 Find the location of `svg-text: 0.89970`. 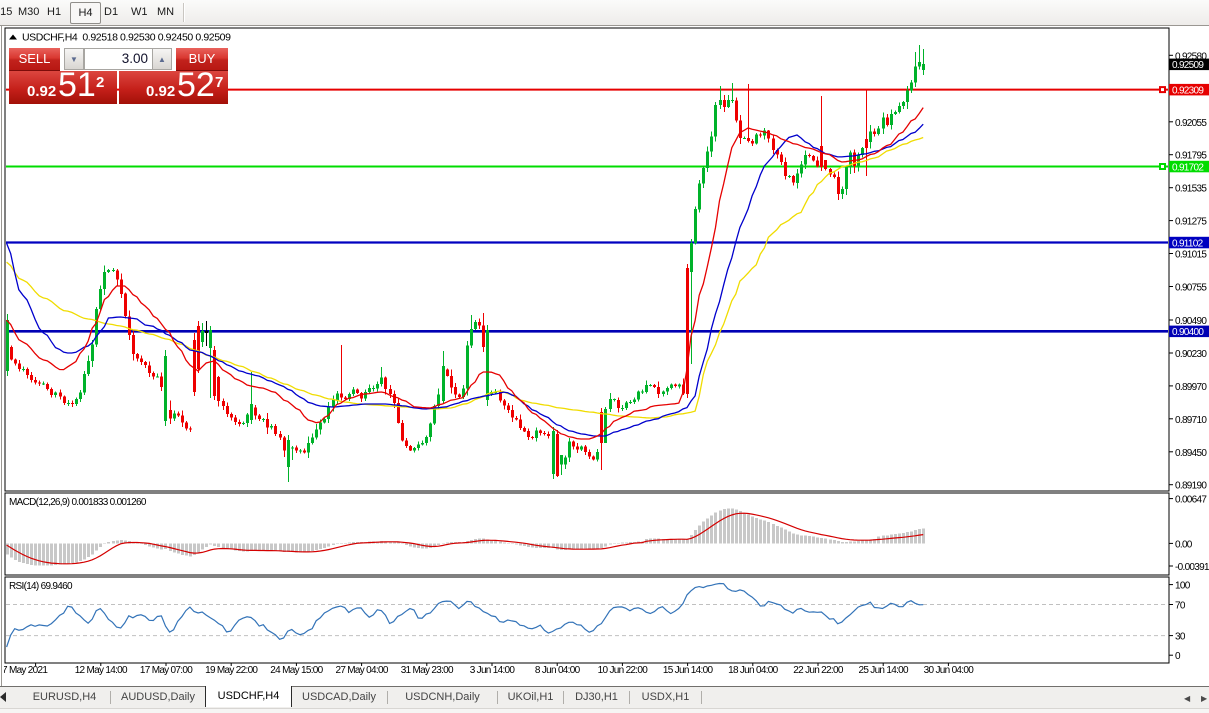

svg-text: 0.89970 is located at coordinates (1191, 387).